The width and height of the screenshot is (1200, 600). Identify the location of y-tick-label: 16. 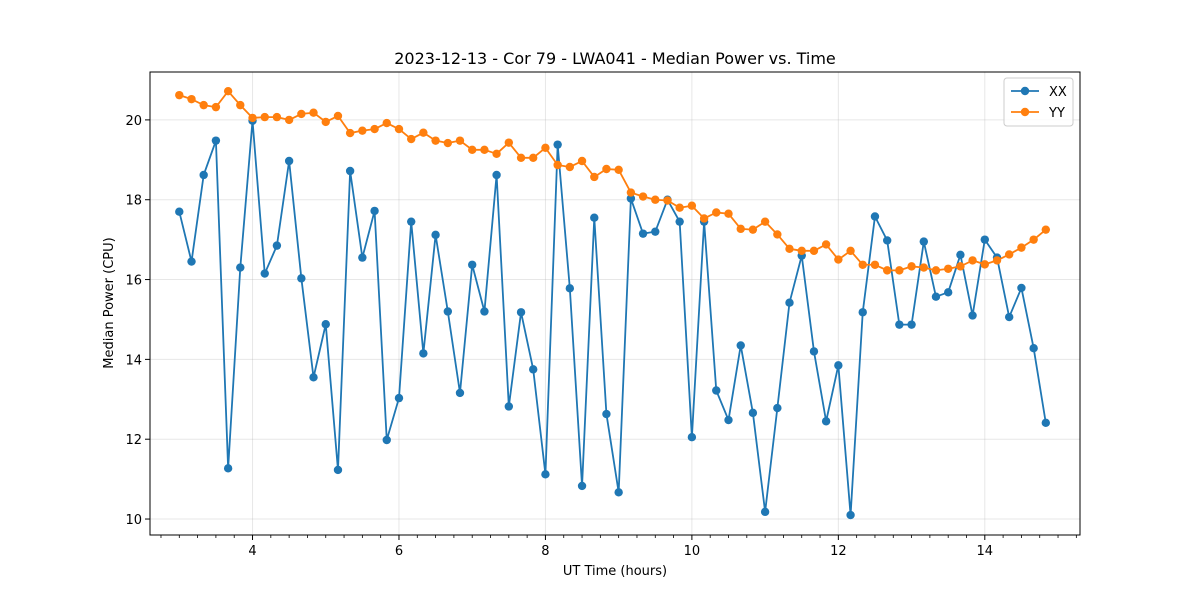
(133, 281).